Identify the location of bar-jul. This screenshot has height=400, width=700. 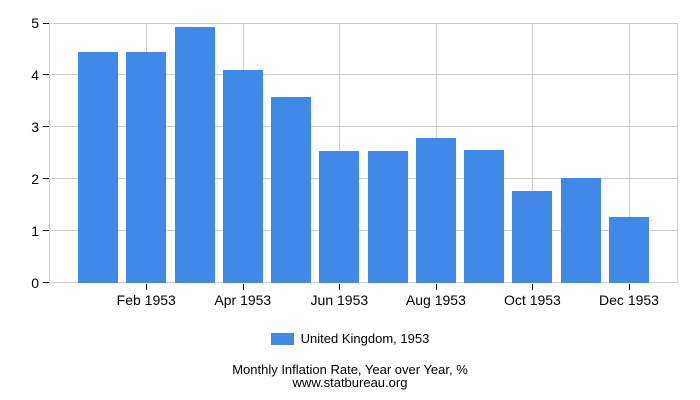
(387, 217).